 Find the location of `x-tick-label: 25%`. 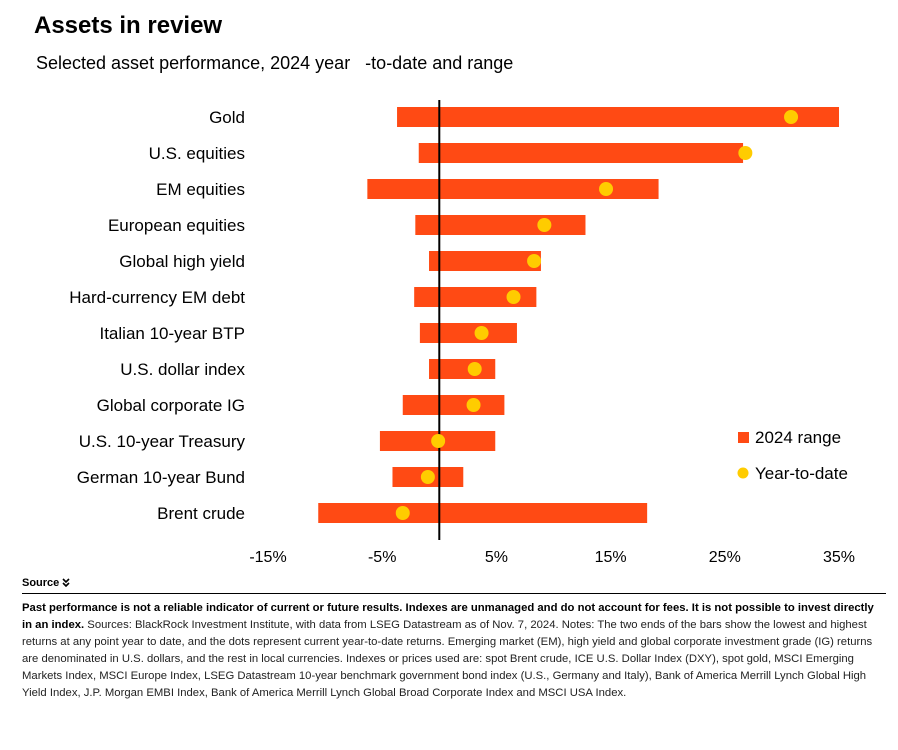

x-tick-label: 25% is located at coordinates (725, 557).